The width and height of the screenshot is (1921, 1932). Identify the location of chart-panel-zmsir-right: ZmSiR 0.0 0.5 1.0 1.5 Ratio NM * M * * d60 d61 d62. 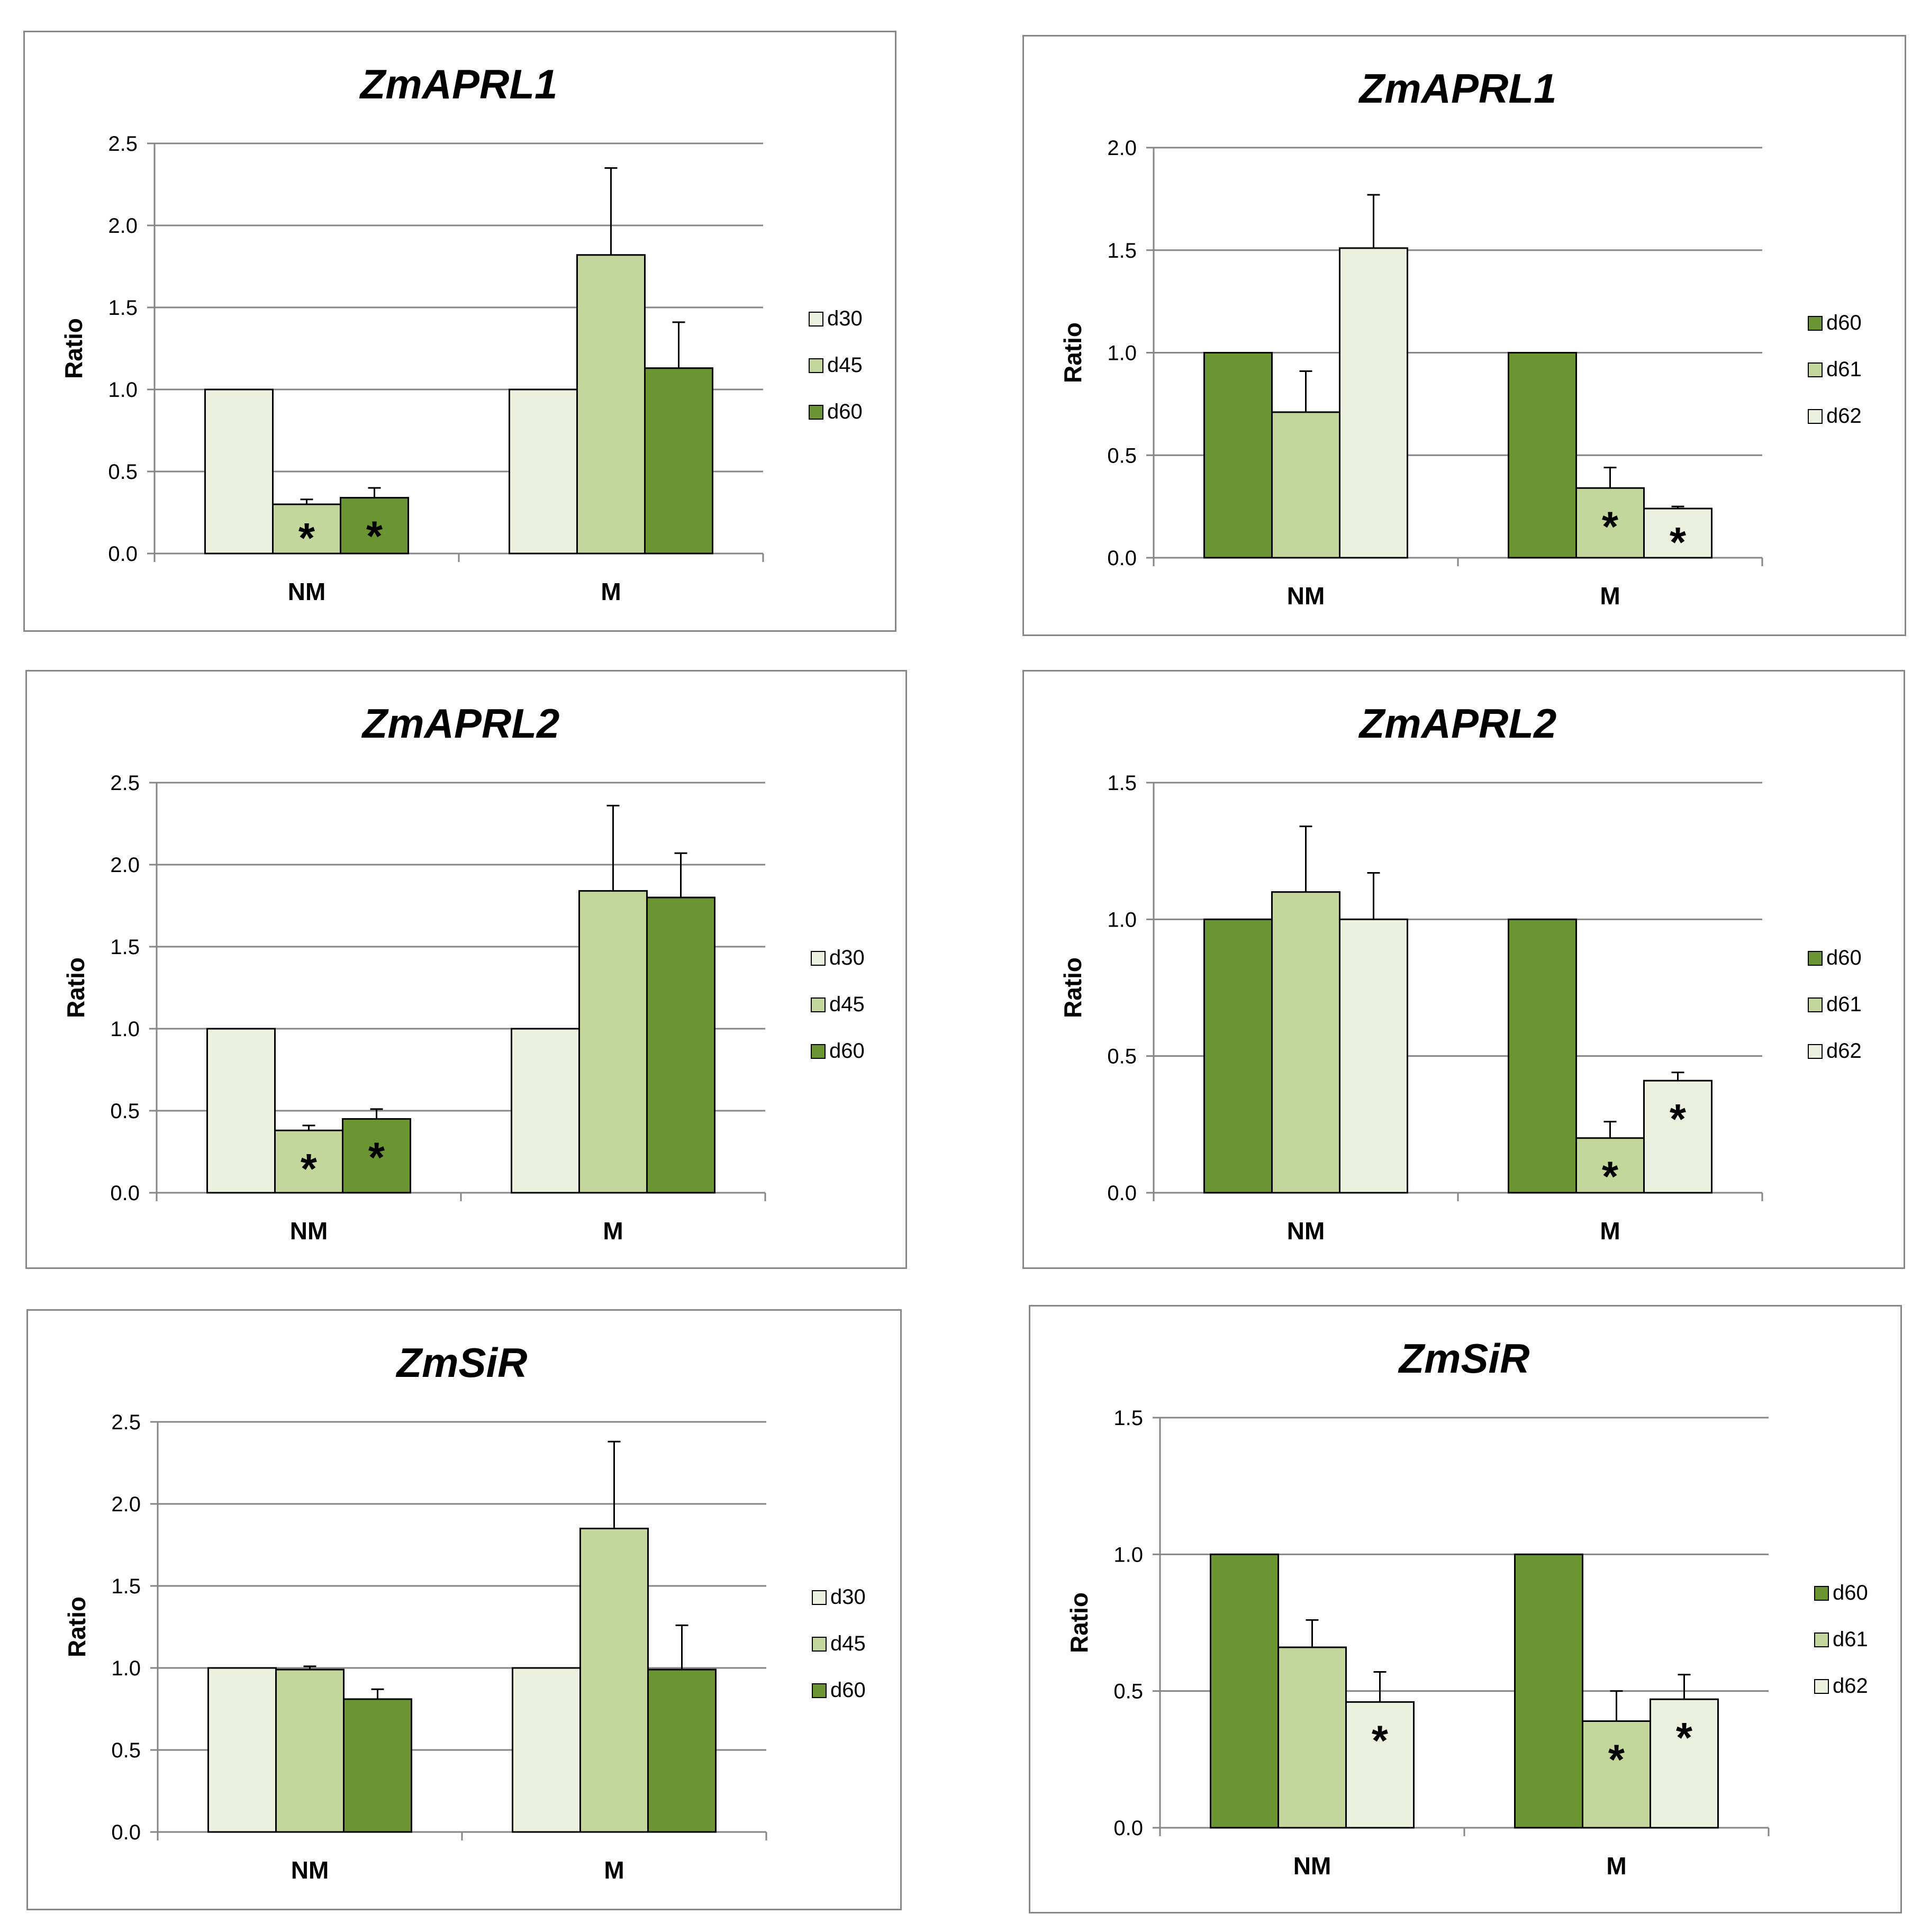
(1465, 1609).